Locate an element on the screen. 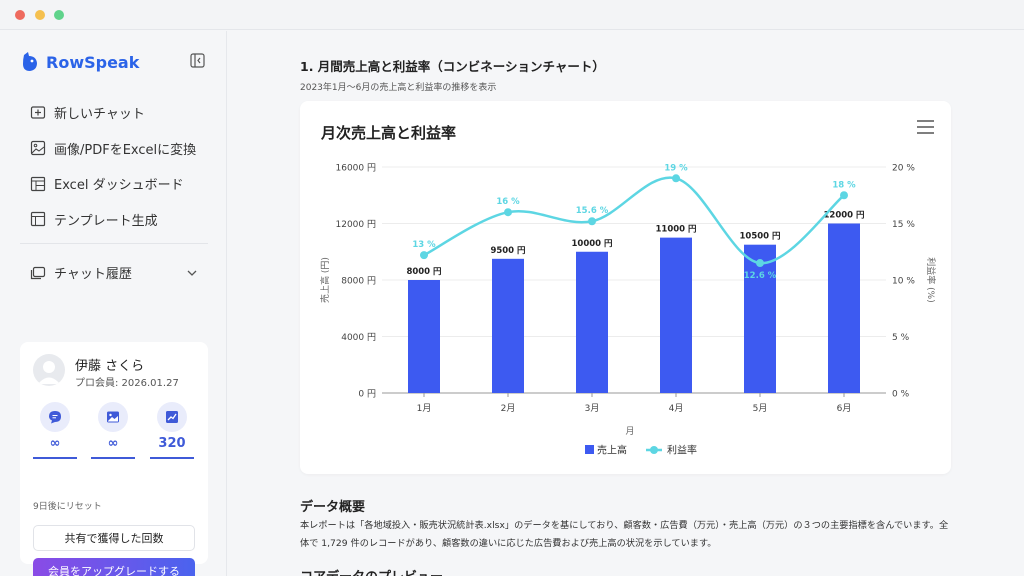 This screenshot has height=576, width=1024. chevron-down-icon is located at coordinates (192, 273).